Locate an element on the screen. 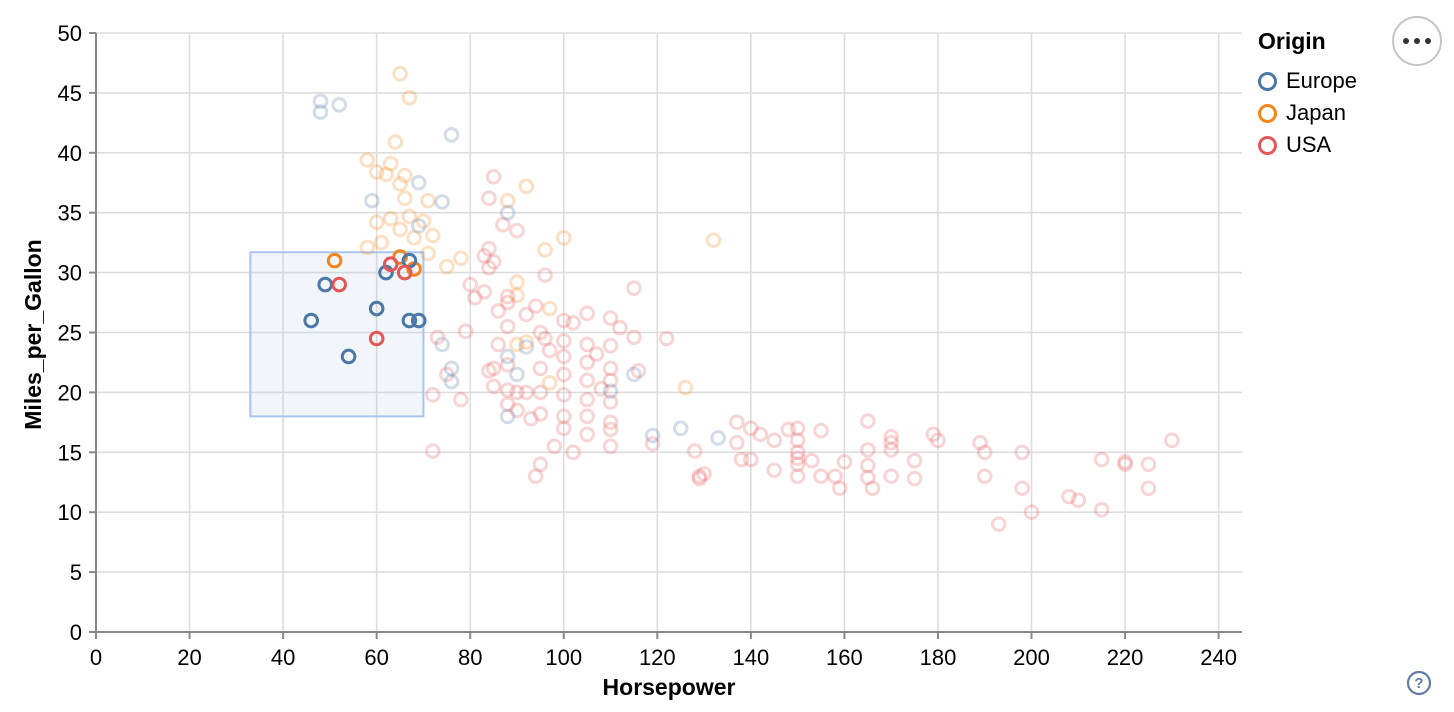  brush-selection is located at coordinates (337, 334).